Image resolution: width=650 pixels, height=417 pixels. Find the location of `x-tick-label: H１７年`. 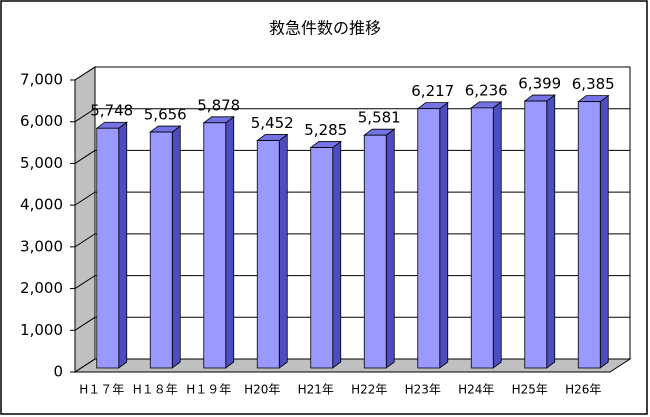

x-tick-label: H１７年 is located at coordinates (101, 390).